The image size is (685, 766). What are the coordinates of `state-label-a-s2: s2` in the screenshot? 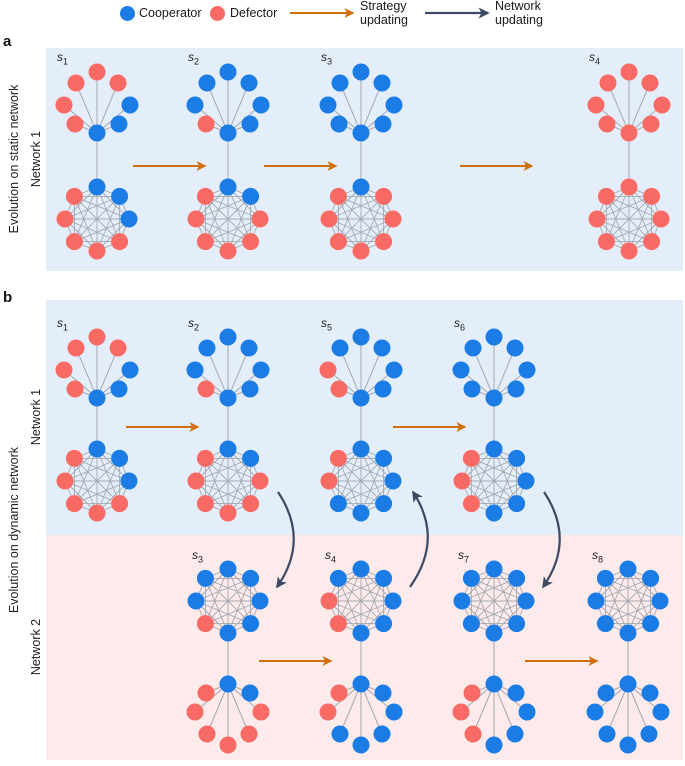 It's located at (194, 58).